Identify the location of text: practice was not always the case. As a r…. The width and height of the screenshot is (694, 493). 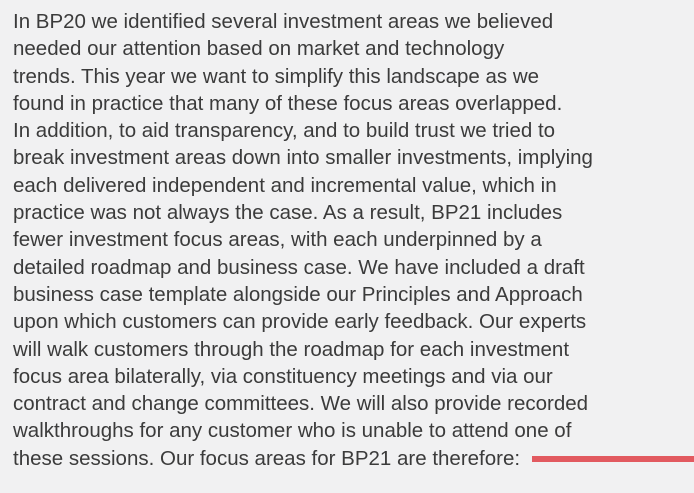
(288, 213).